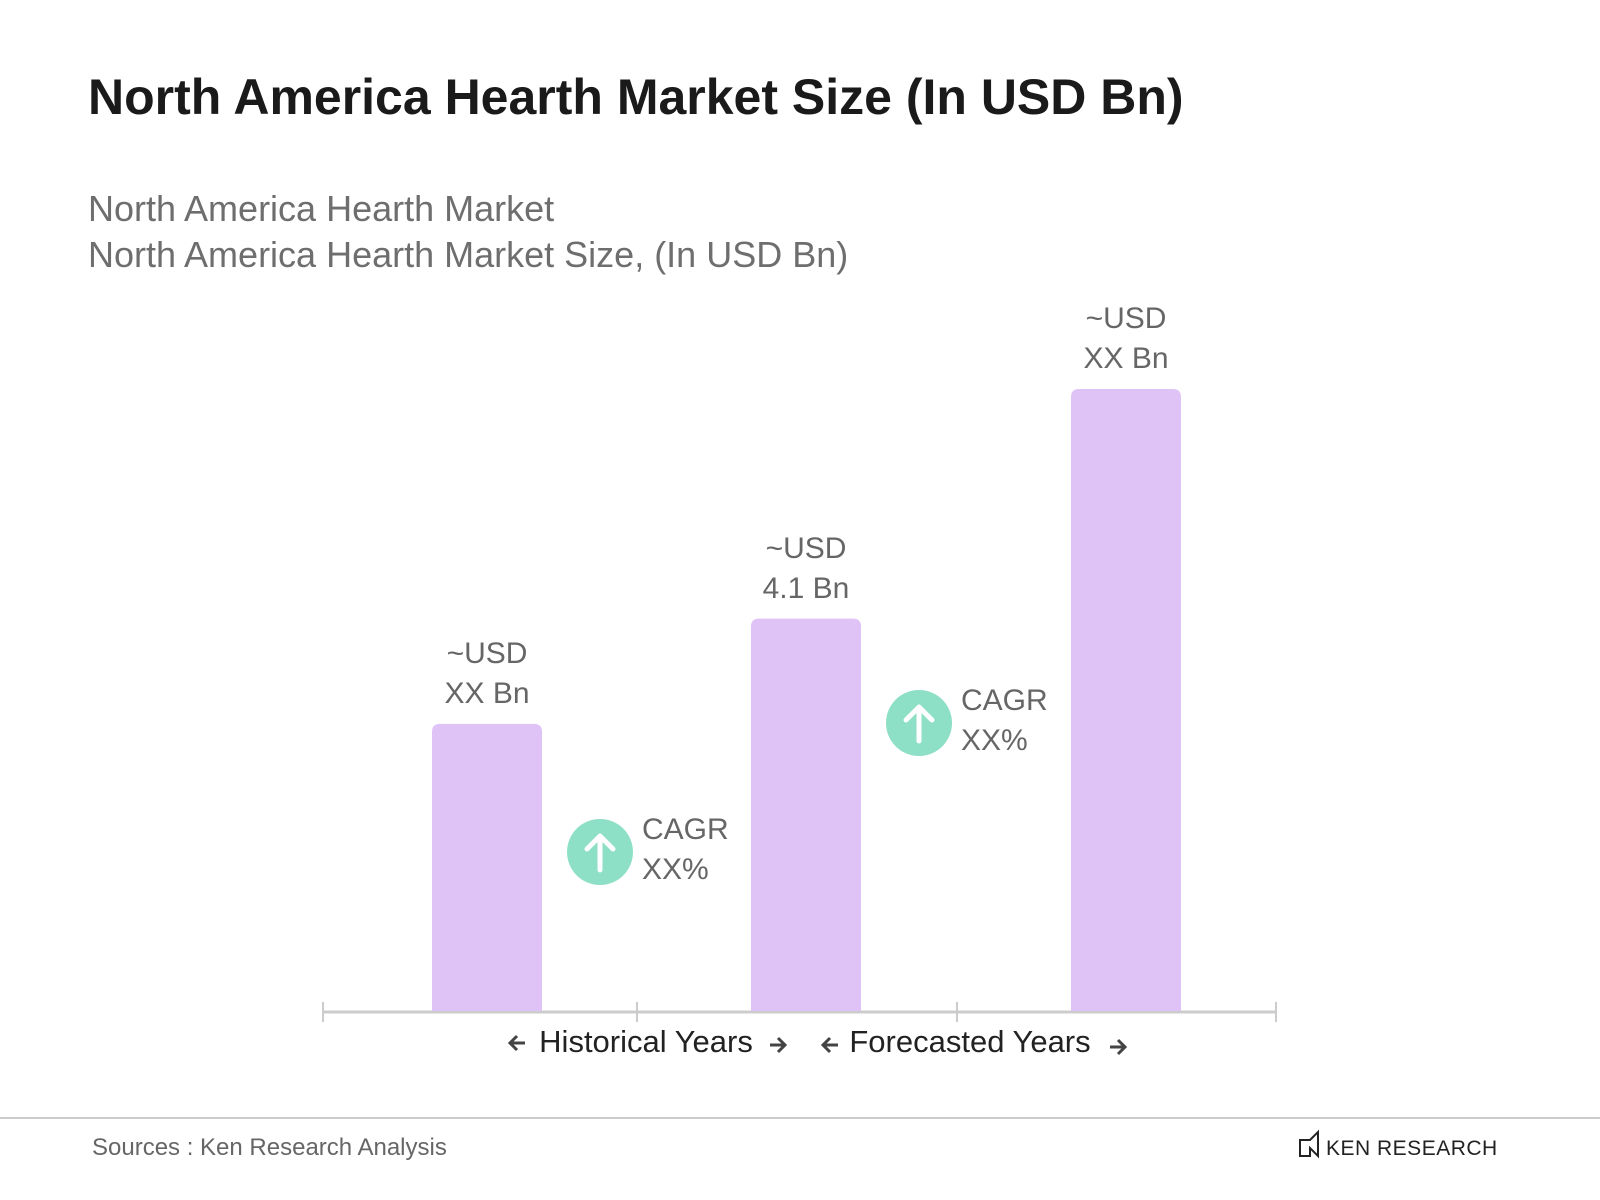 The width and height of the screenshot is (1600, 1200). What do you see at coordinates (817, 1045) in the screenshot?
I see `period-arrows` at bounding box center [817, 1045].